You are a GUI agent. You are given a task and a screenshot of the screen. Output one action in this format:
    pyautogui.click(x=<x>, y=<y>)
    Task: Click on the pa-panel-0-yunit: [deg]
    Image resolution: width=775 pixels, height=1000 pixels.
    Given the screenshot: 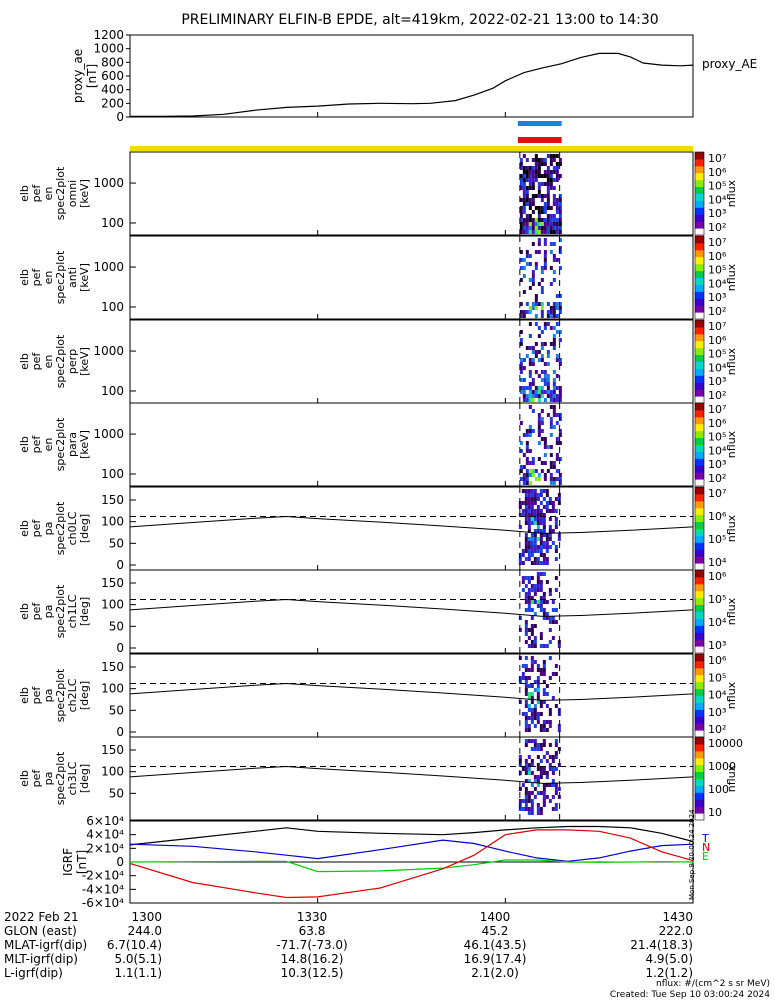 What is the action you would take?
    pyautogui.click(x=84, y=528)
    